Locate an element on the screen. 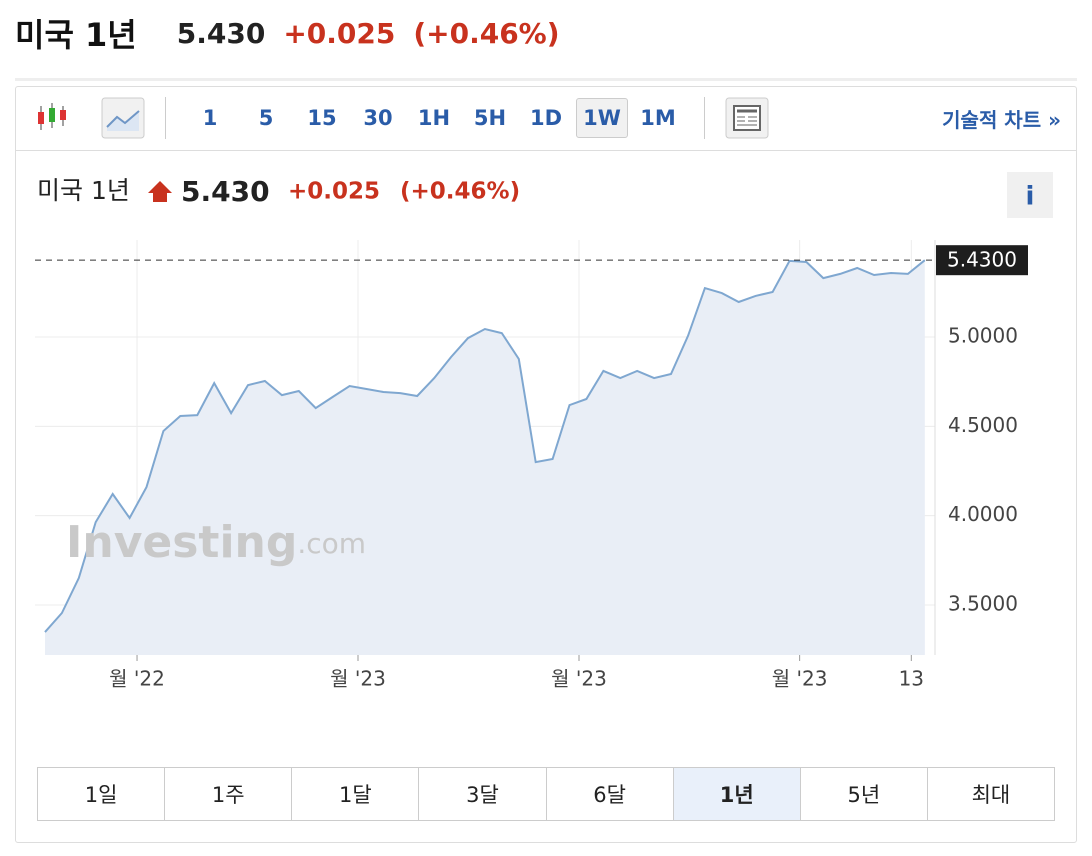  change-pct: (+0.46%) is located at coordinates (486, 33).